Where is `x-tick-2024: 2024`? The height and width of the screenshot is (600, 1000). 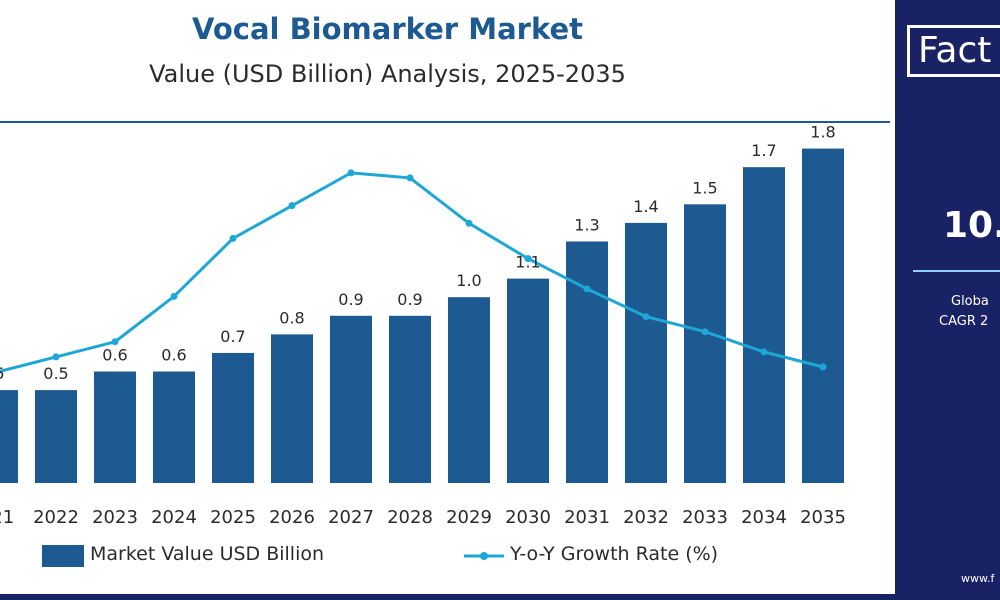
x-tick-2024: 2024 is located at coordinates (174, 517).